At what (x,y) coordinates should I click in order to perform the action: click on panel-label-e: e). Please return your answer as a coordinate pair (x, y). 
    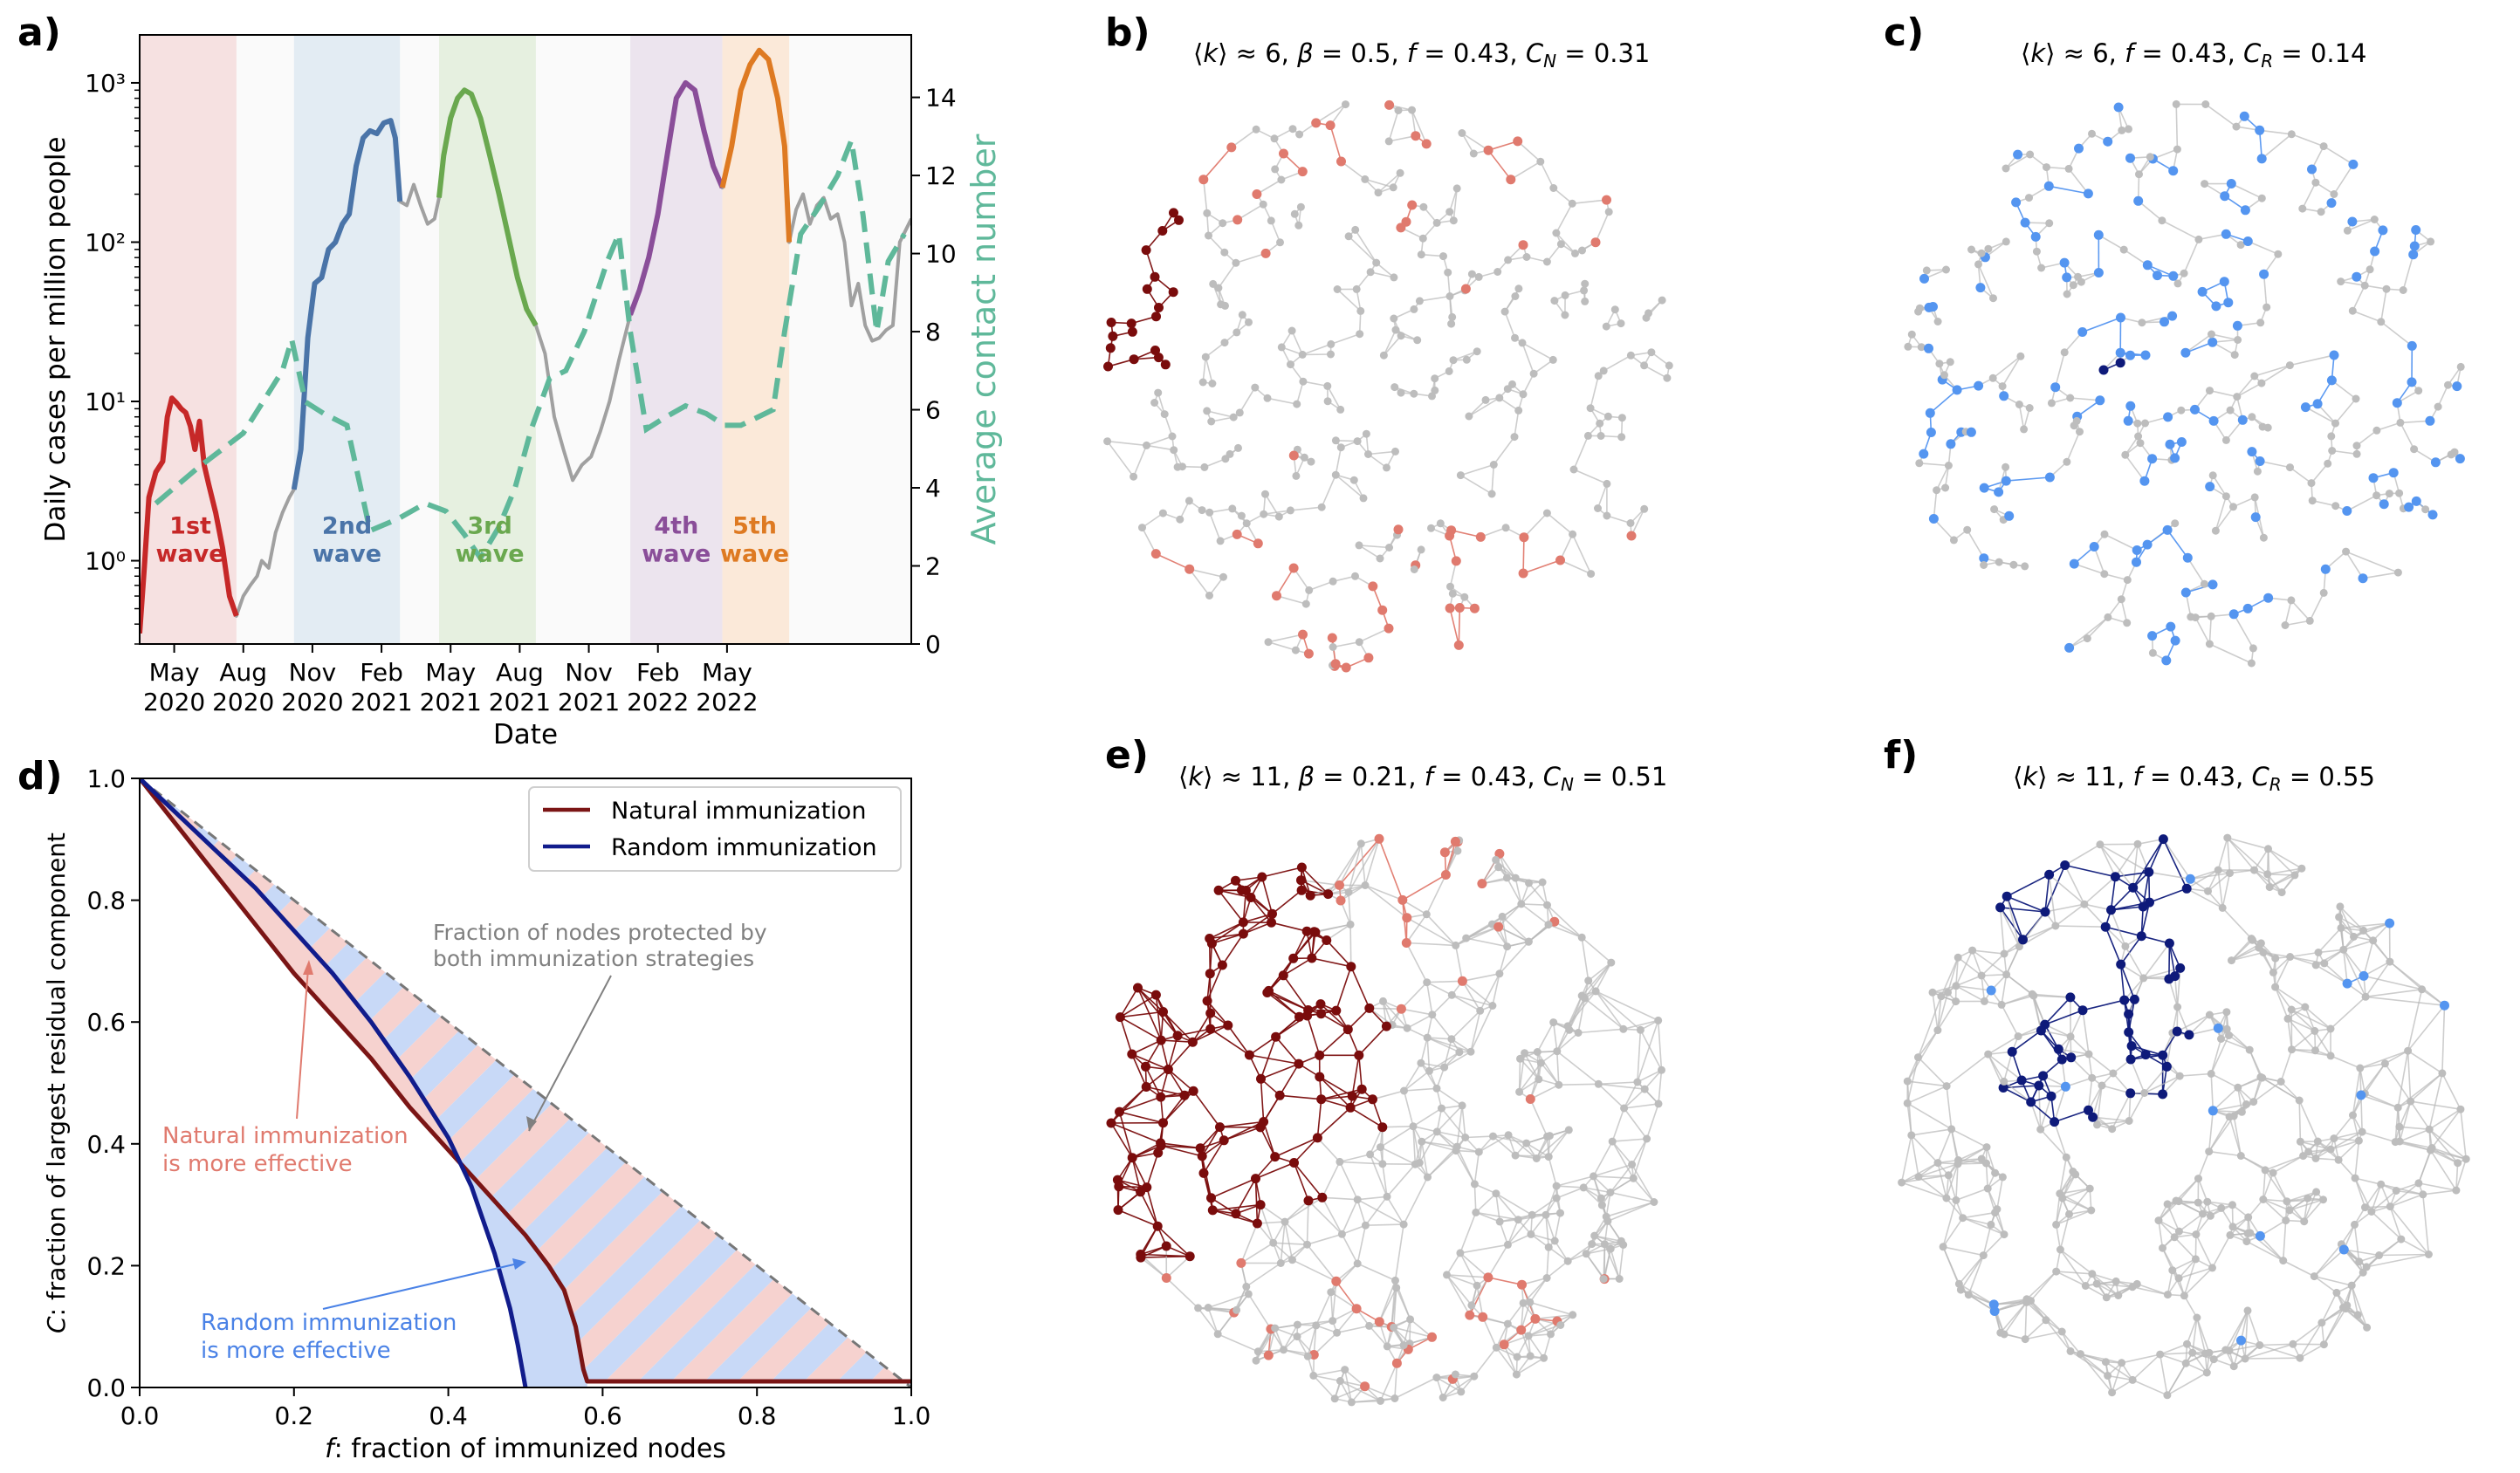
    Looking at the image, I should click on (1127, 756).